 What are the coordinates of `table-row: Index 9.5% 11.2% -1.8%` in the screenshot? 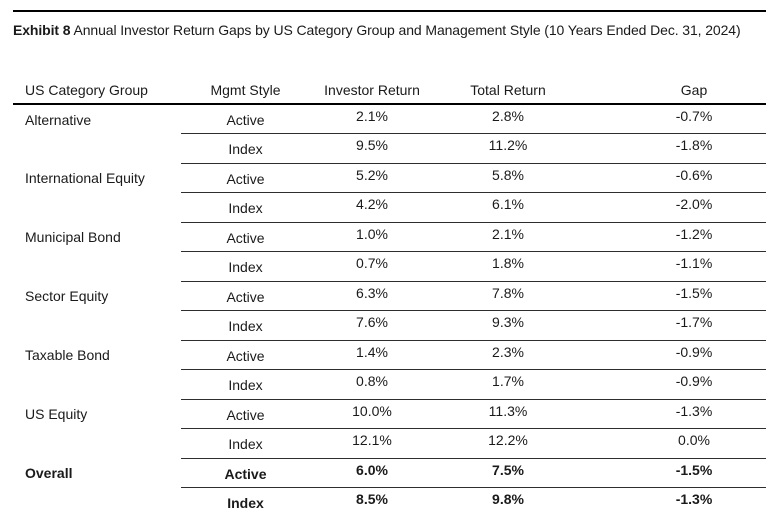 It's located at (389, 148).